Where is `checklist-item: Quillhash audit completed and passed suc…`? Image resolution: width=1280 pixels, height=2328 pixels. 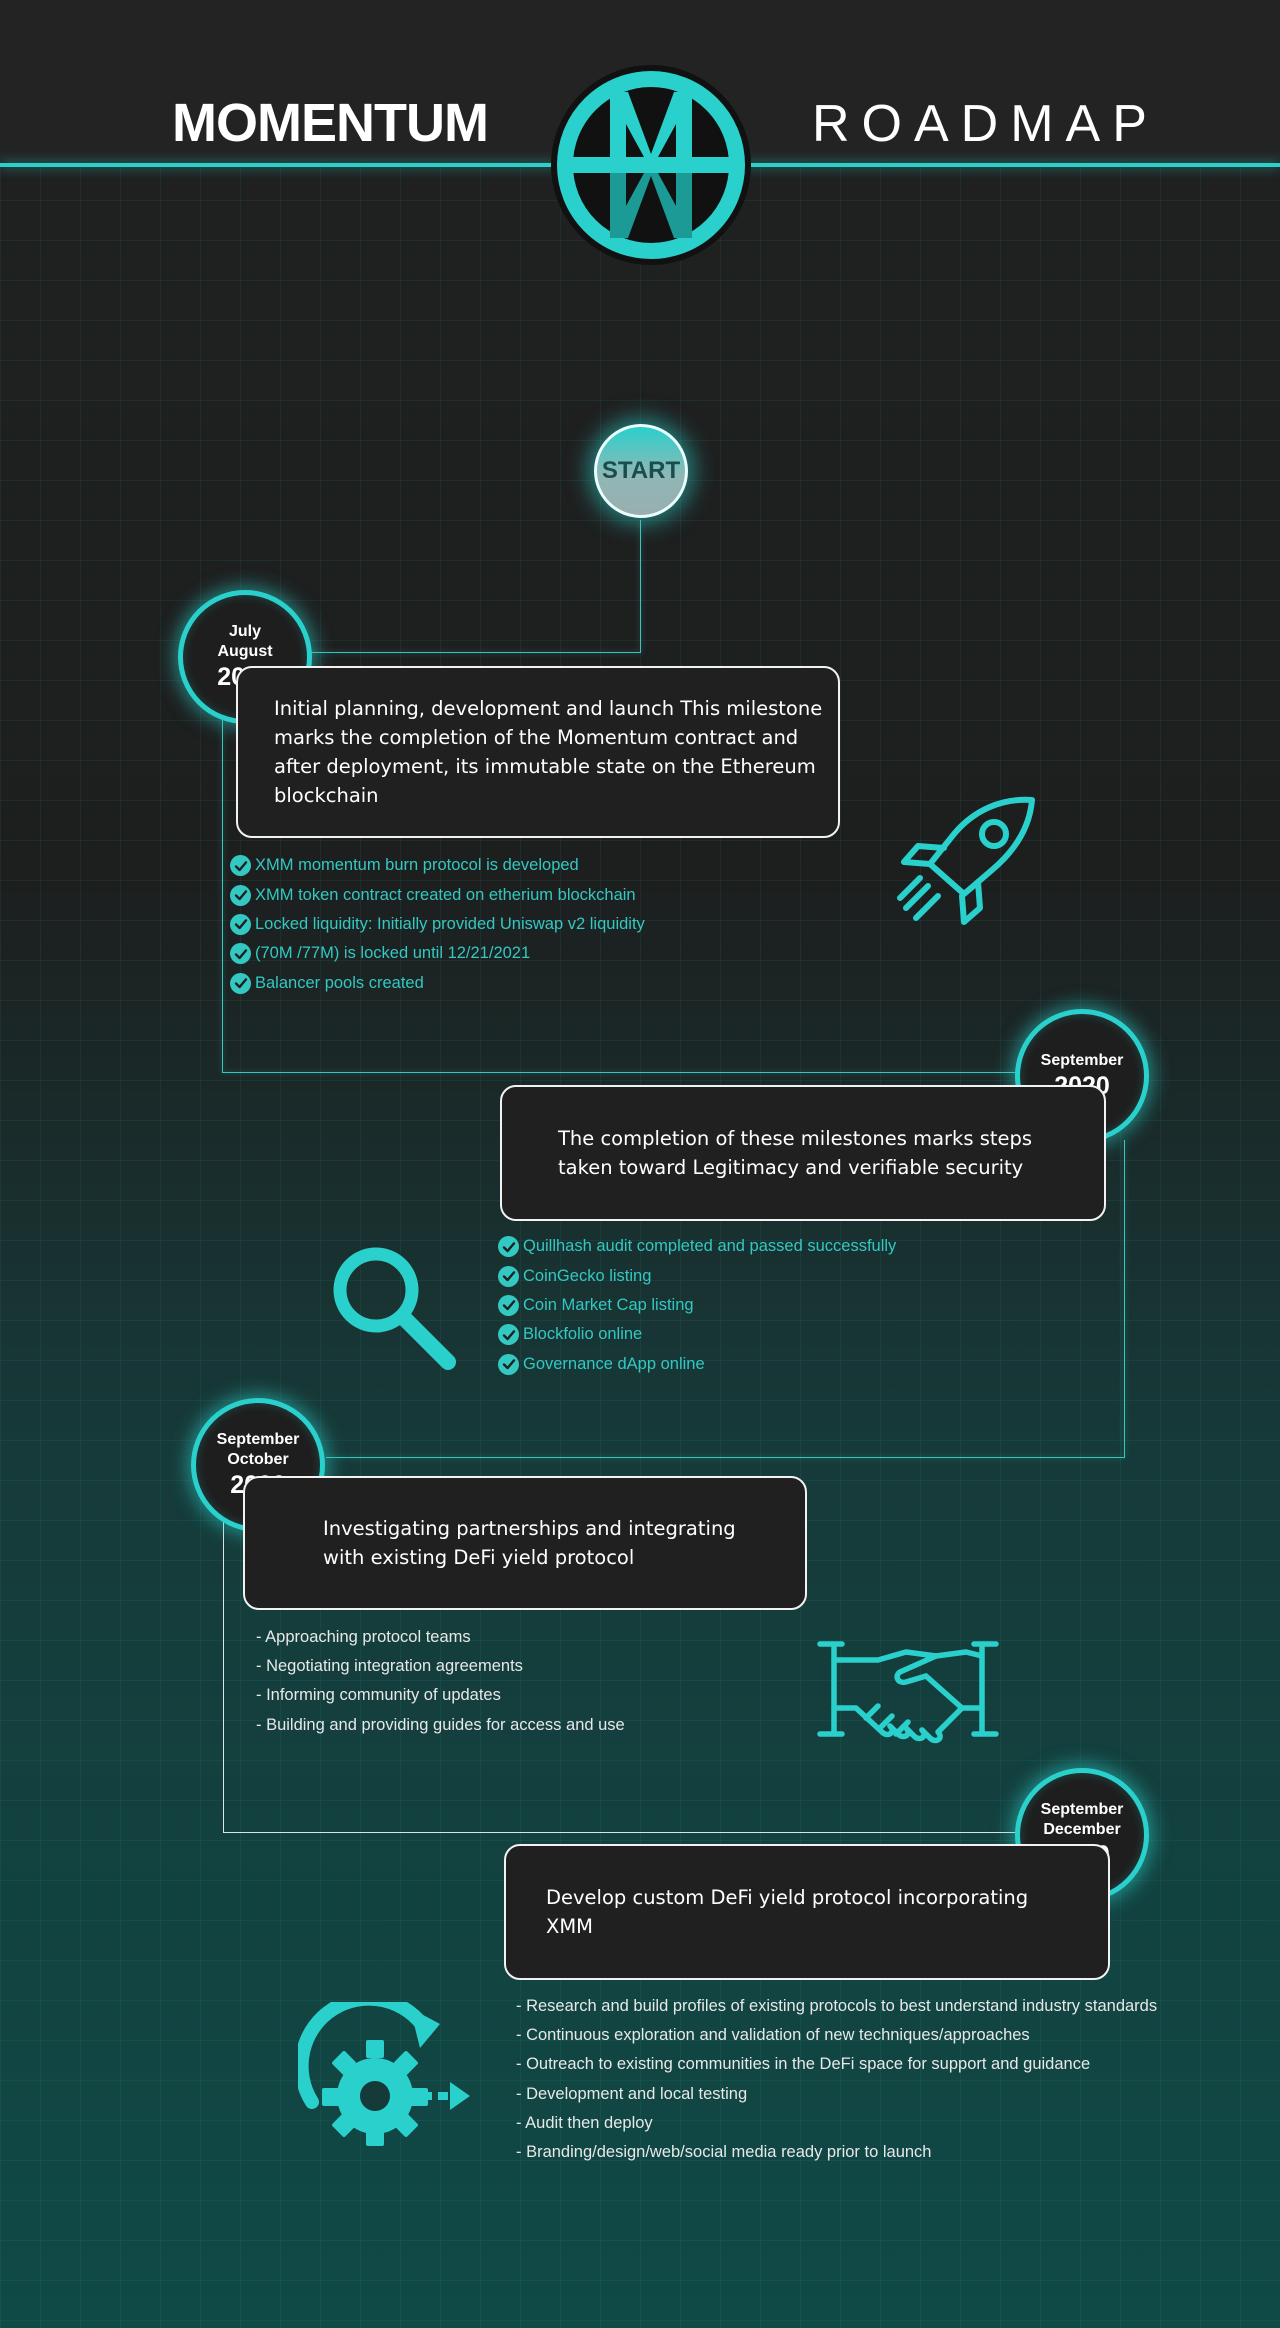 checklist-item: Quillhash audit completed and passed suc… is located at coordinates (697, 1246).